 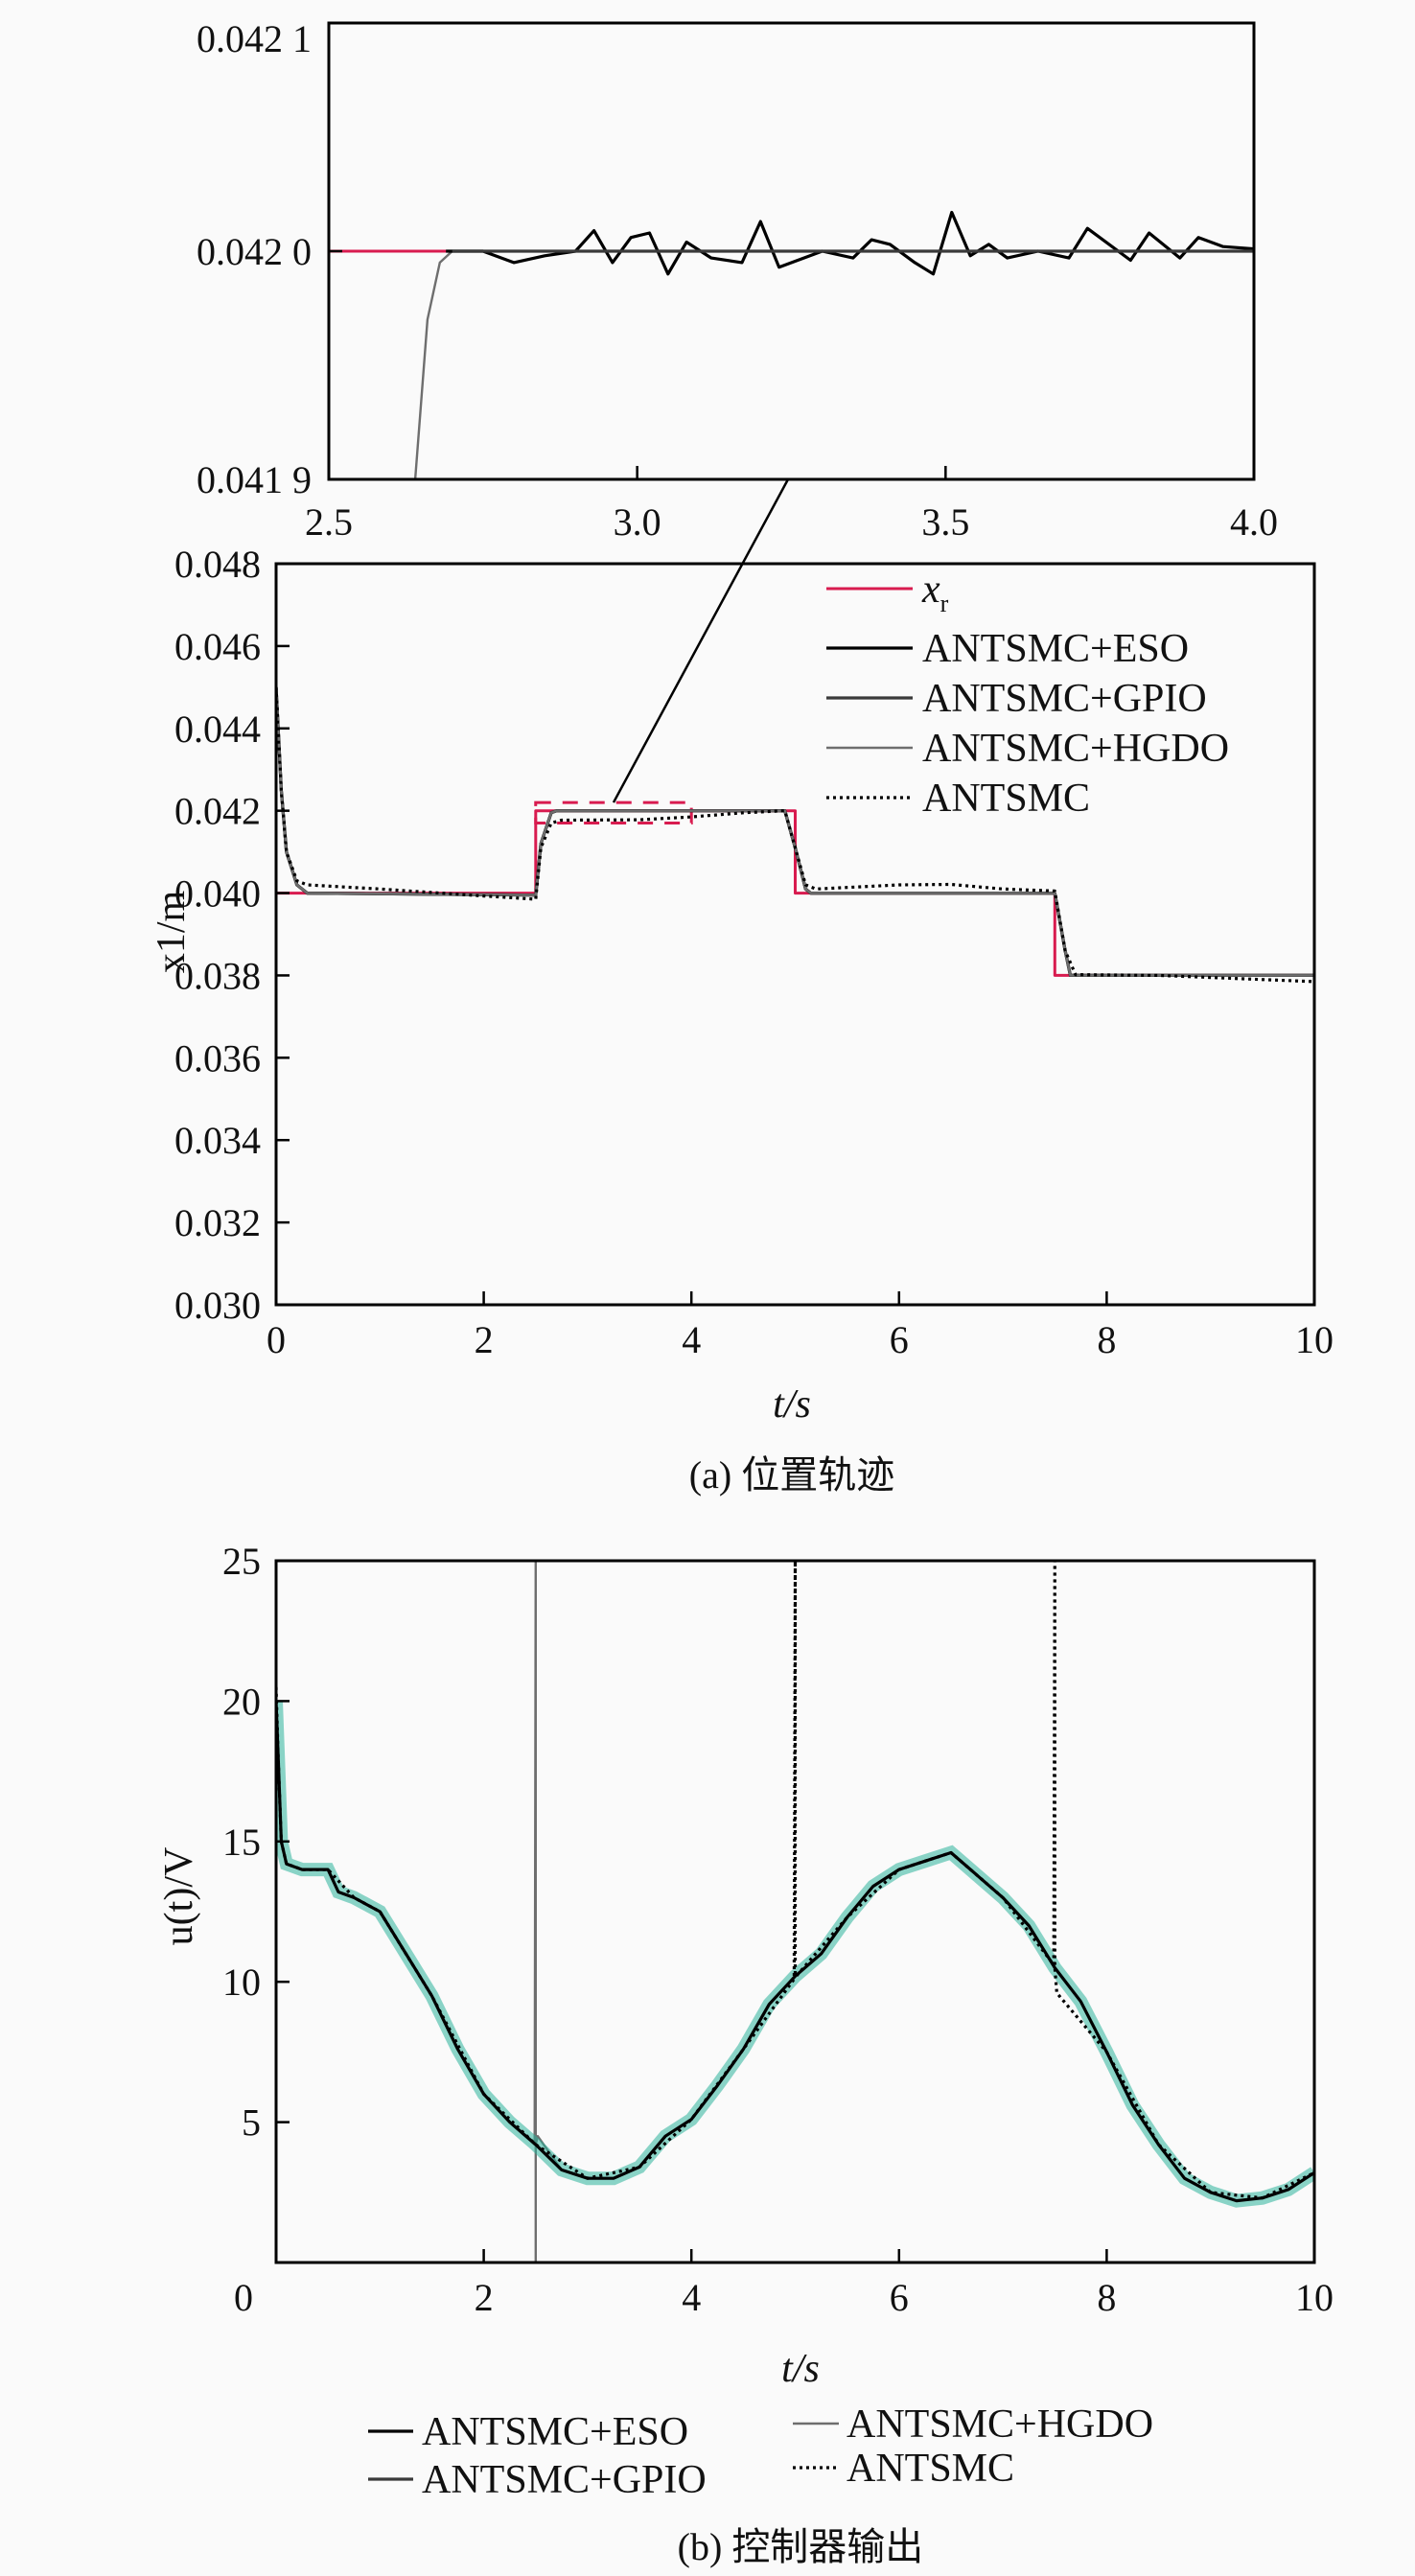 I want to click on position-ylabel: x1/m, so click(x=172, y=933).